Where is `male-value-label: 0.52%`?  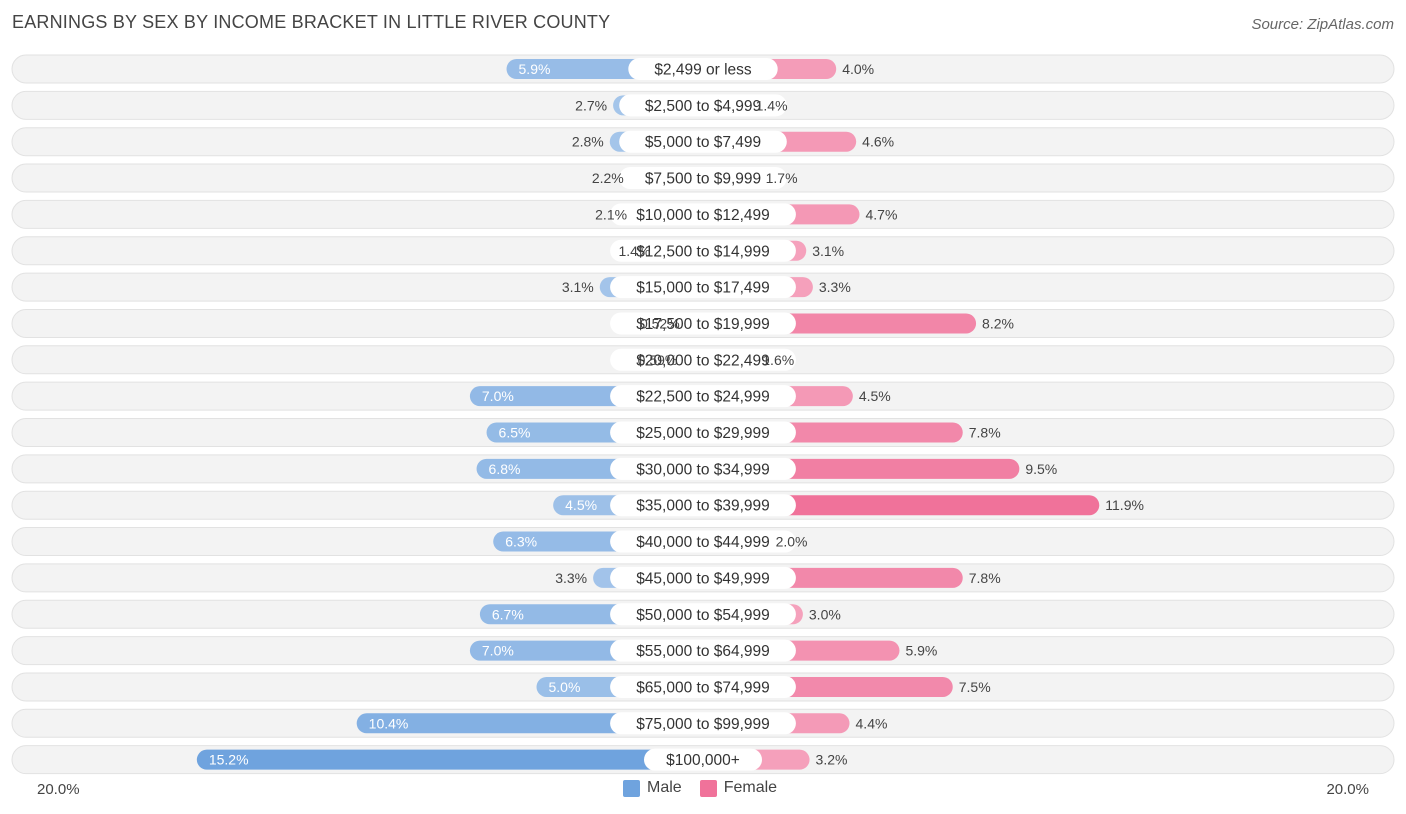 male-value-label: 0.52% is located at coordinates (660, 323).